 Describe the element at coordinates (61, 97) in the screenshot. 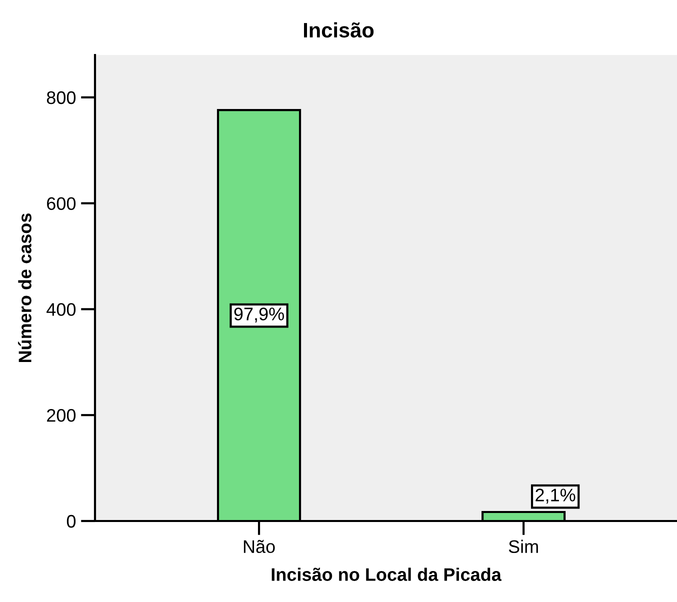

I see `y-tick-label: 800` at that location.